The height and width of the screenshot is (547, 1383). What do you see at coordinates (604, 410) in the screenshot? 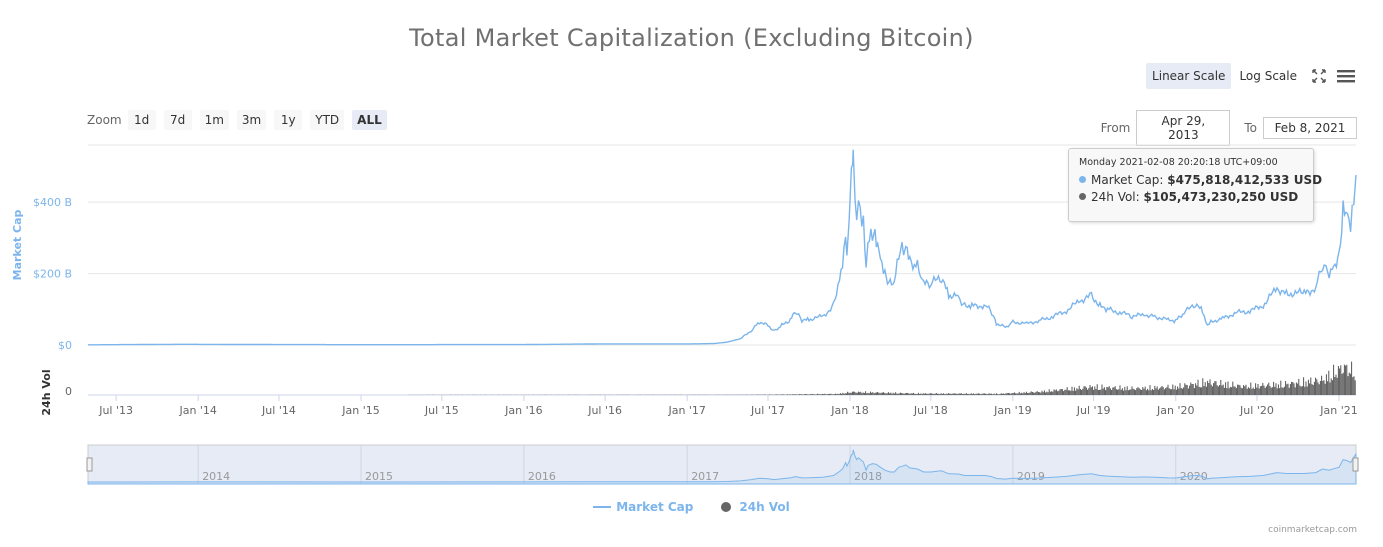
I see `x-tick-label: Jul '16` at bounding box center [604, 410].